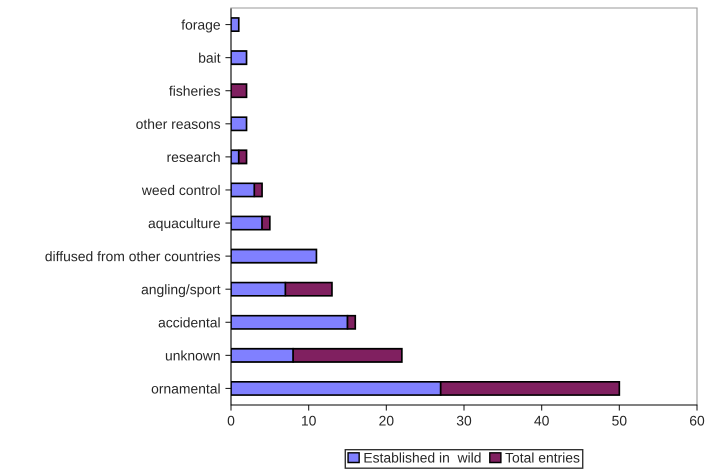 The height and width of the screenshot is (476, 712). I want to click on y-tick-label: other reasons, so click(178, 123).